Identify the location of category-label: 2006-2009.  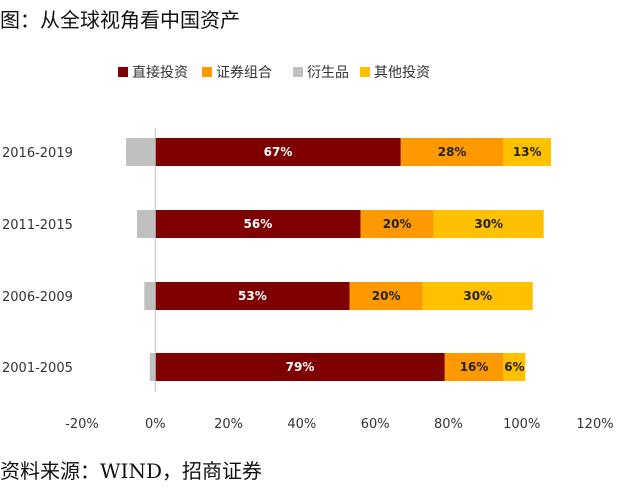
(37, 297).